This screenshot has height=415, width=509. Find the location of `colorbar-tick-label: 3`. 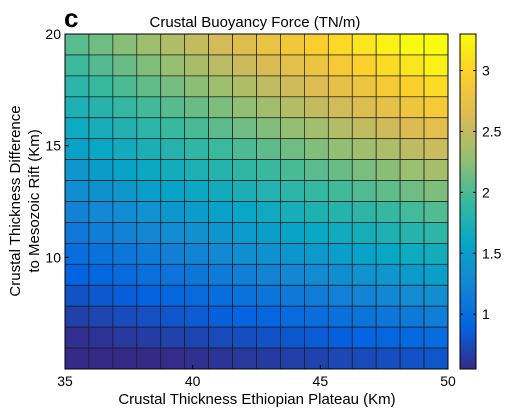

colorbar-tick-label: 3 is located at coordinates (486, 71).